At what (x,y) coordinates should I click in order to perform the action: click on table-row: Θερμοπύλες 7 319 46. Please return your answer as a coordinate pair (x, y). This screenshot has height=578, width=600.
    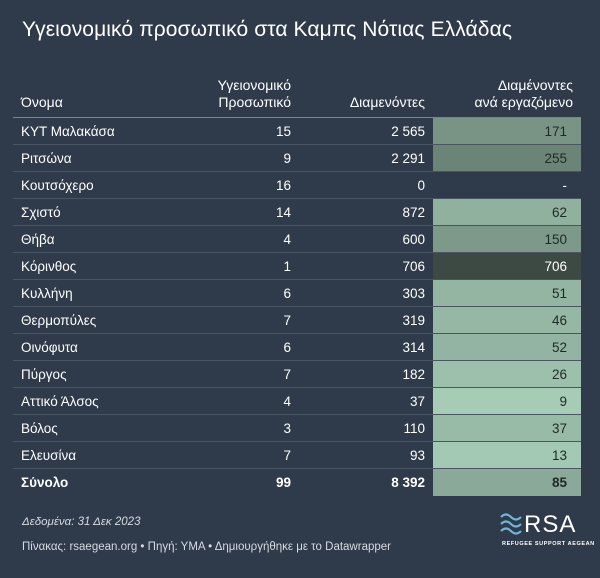
    Looking at the image, I should click on (297, 320).